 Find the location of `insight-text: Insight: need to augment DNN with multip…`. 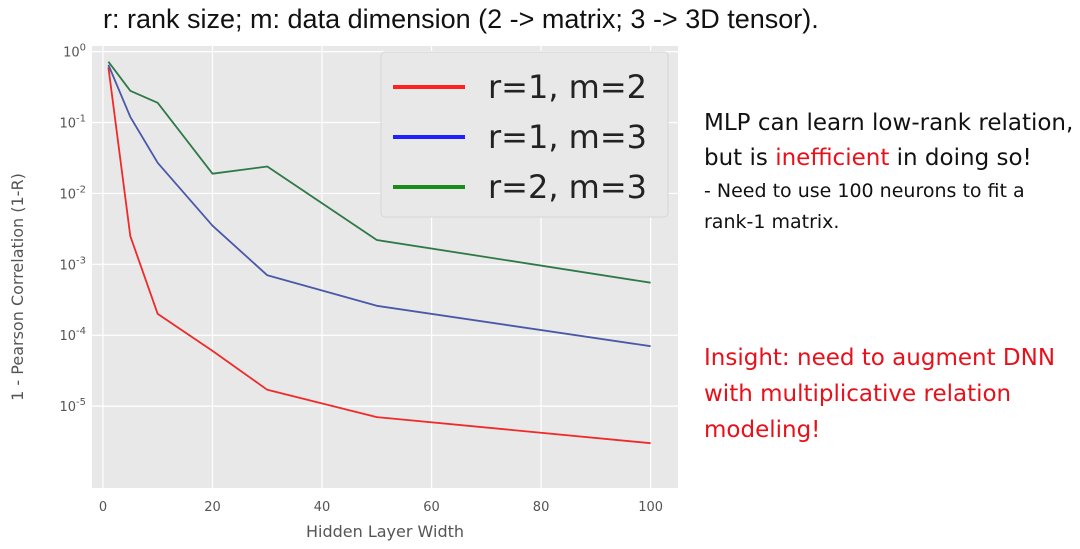

insight-text: Insight: need to augment DNN with multip… is located at coordinates (880, 394).